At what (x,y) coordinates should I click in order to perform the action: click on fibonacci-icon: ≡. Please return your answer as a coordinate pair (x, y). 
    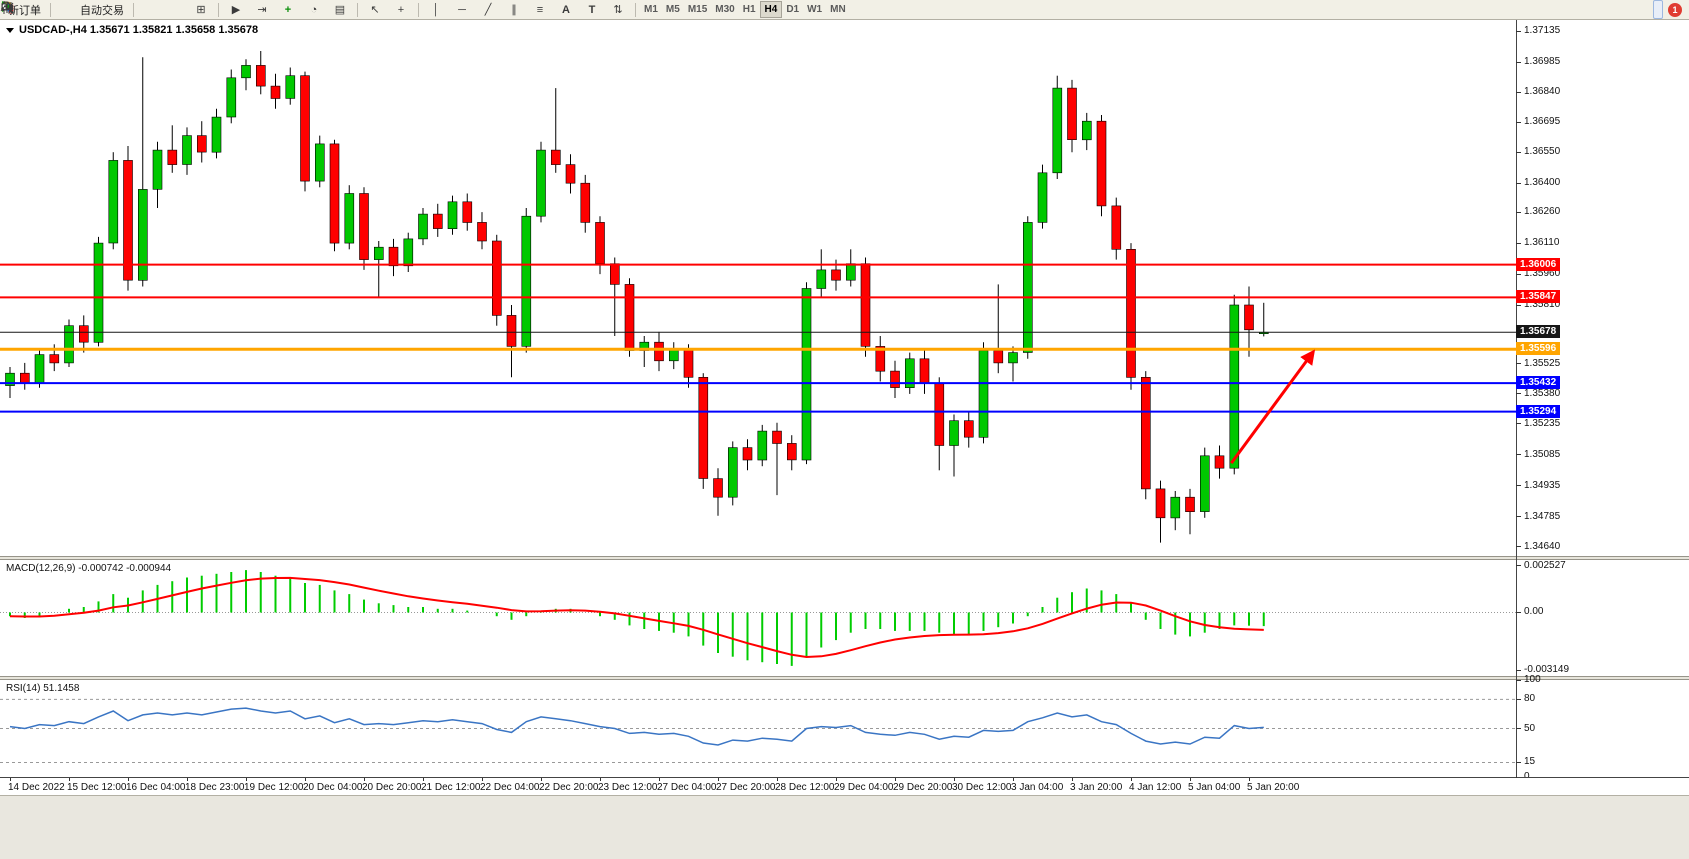
    Looking at the image, I should click on (540, 9).